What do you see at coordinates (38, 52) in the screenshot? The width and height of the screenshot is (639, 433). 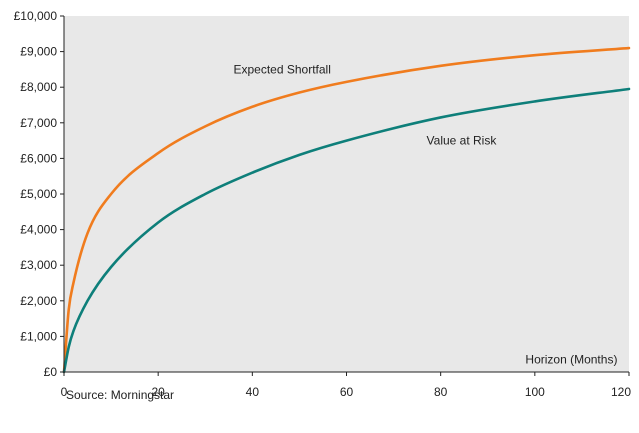 I see `y-tick-label: £9,000` at bounding box center [38, 52].